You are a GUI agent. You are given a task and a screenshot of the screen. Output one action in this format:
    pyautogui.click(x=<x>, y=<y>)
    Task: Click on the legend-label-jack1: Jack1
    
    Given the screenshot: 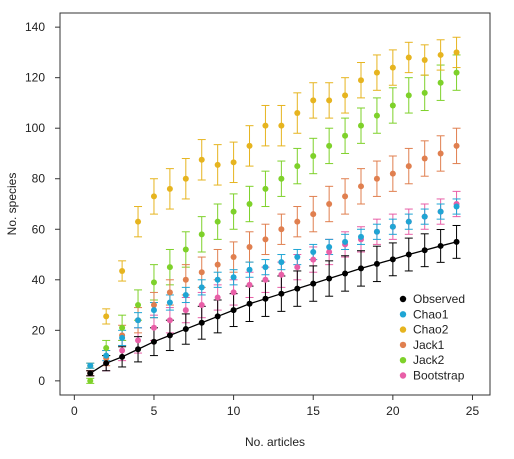 What is the action you would take?
    pyautogui.click(x=429, y=345)
    